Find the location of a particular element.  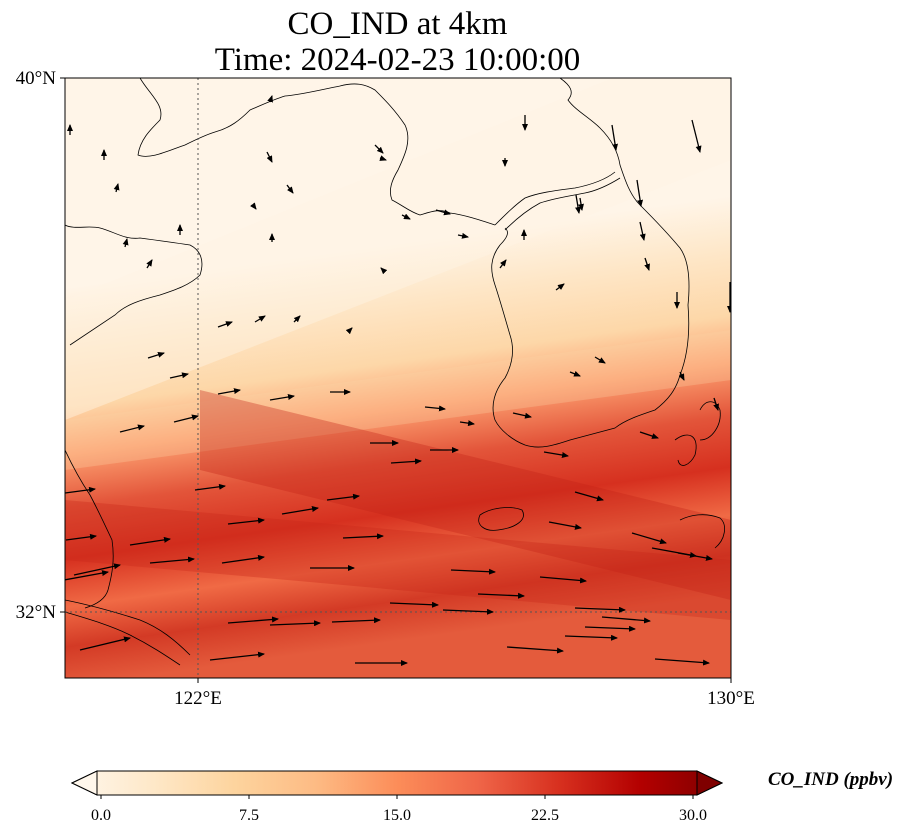

colorbar-tick-3: 22.5 is located at coordinates (545, 815).